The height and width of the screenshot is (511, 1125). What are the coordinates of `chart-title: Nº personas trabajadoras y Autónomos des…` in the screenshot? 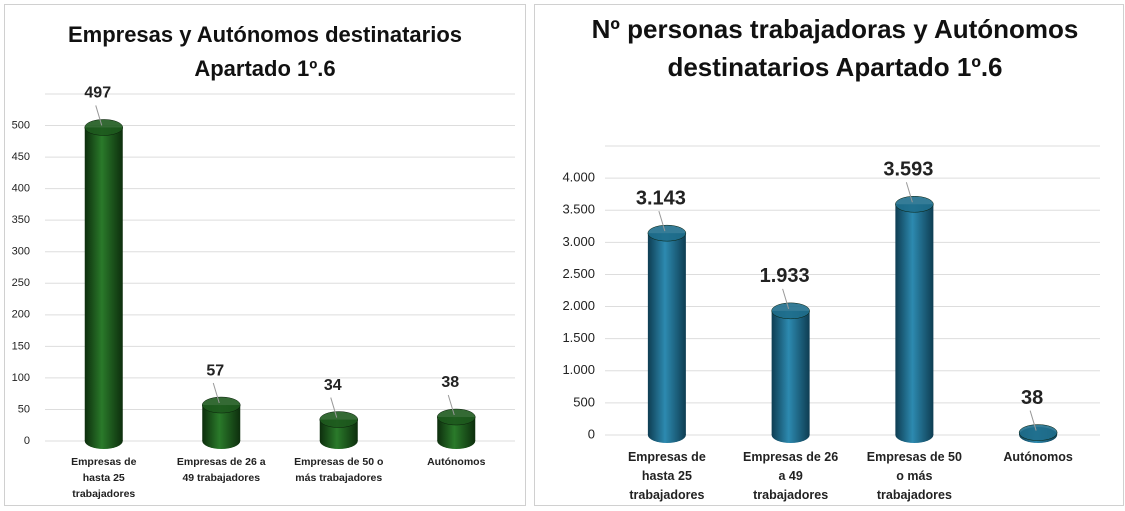 It's located at (835, 48).